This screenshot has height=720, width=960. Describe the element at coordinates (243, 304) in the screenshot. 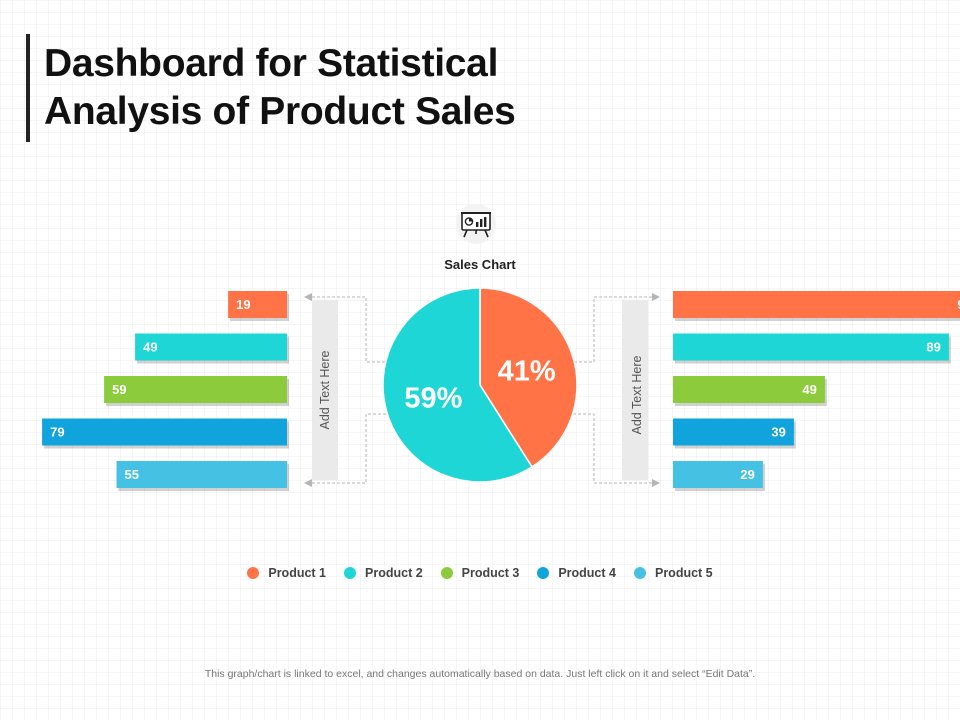

I see `left-bar-value-1: 19` at that location.